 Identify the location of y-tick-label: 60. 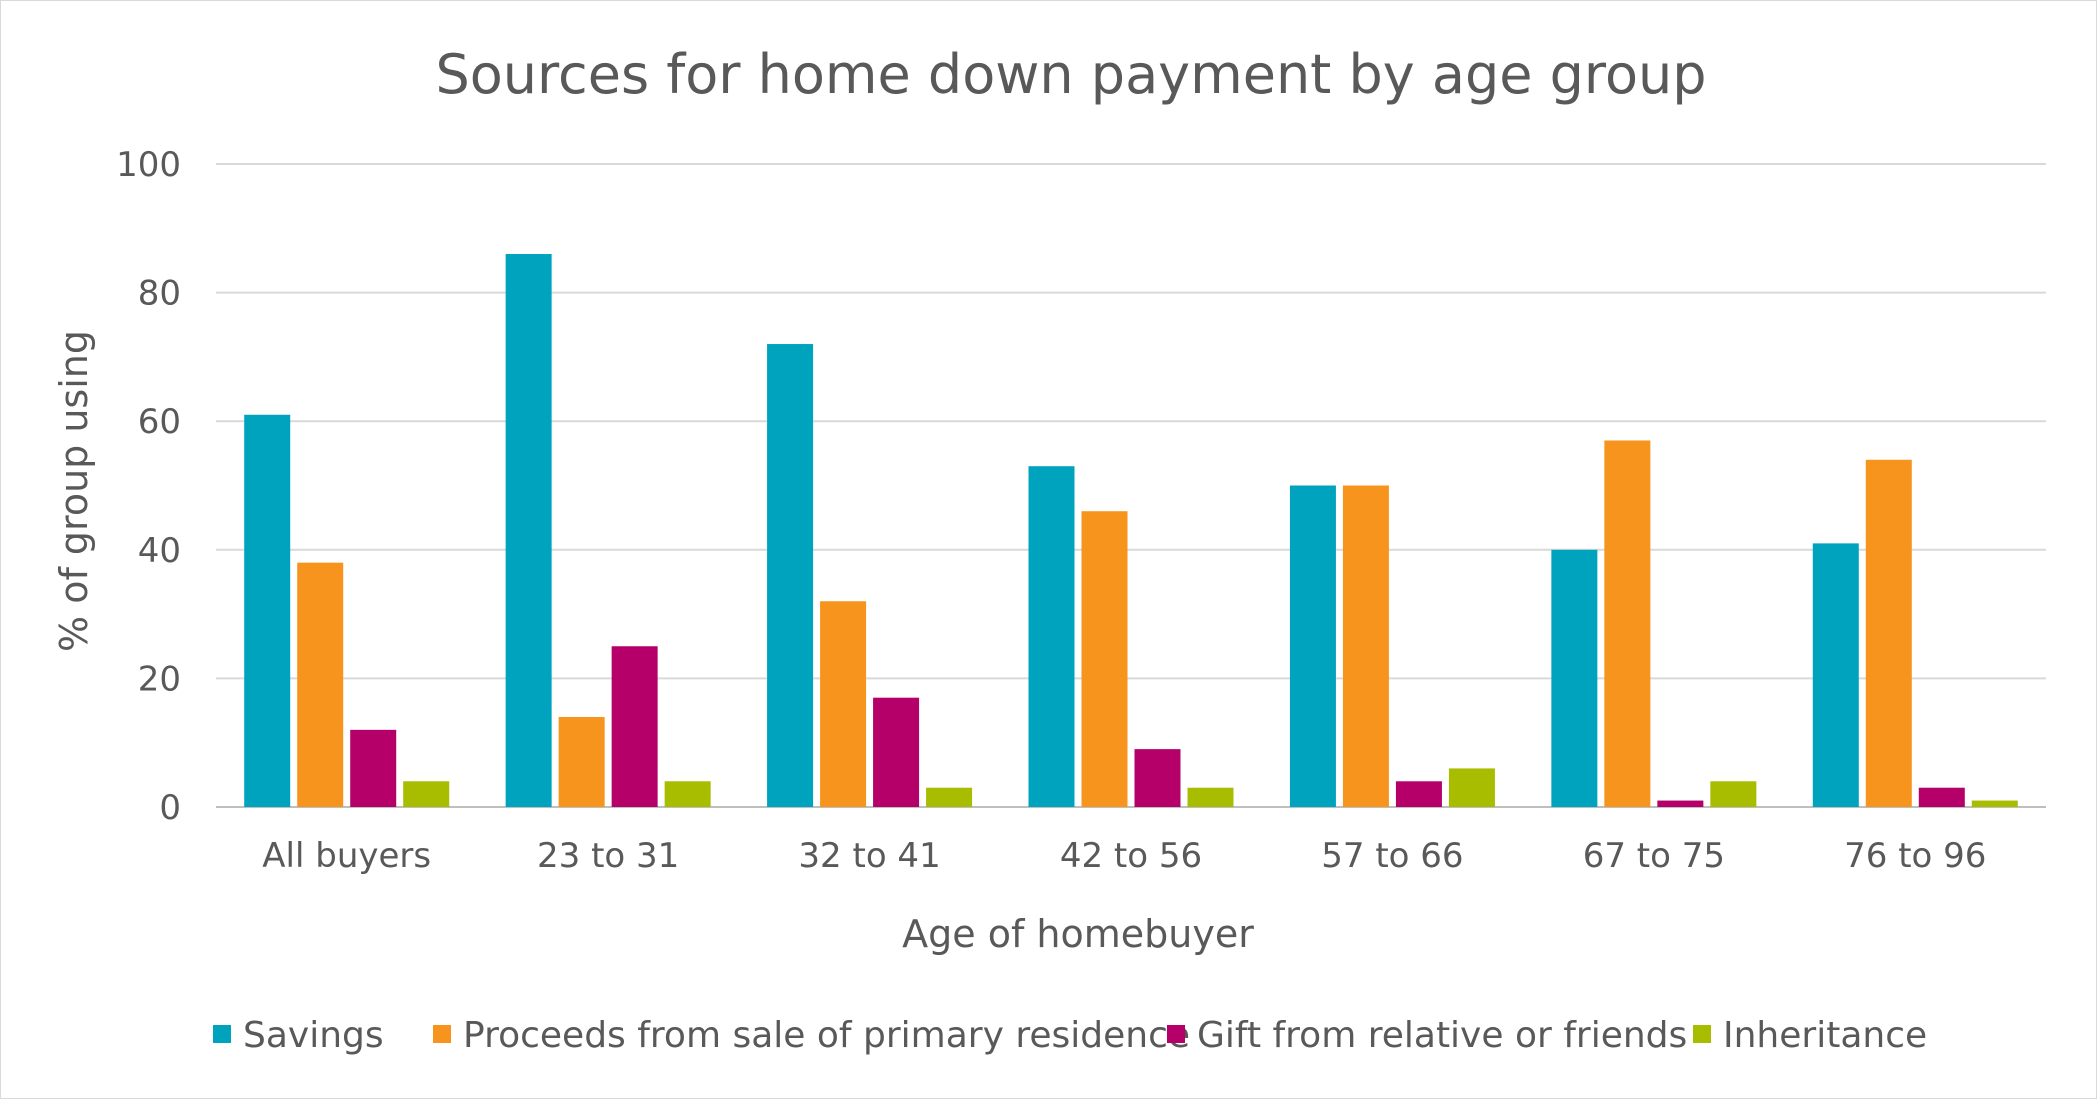
(159, 422).